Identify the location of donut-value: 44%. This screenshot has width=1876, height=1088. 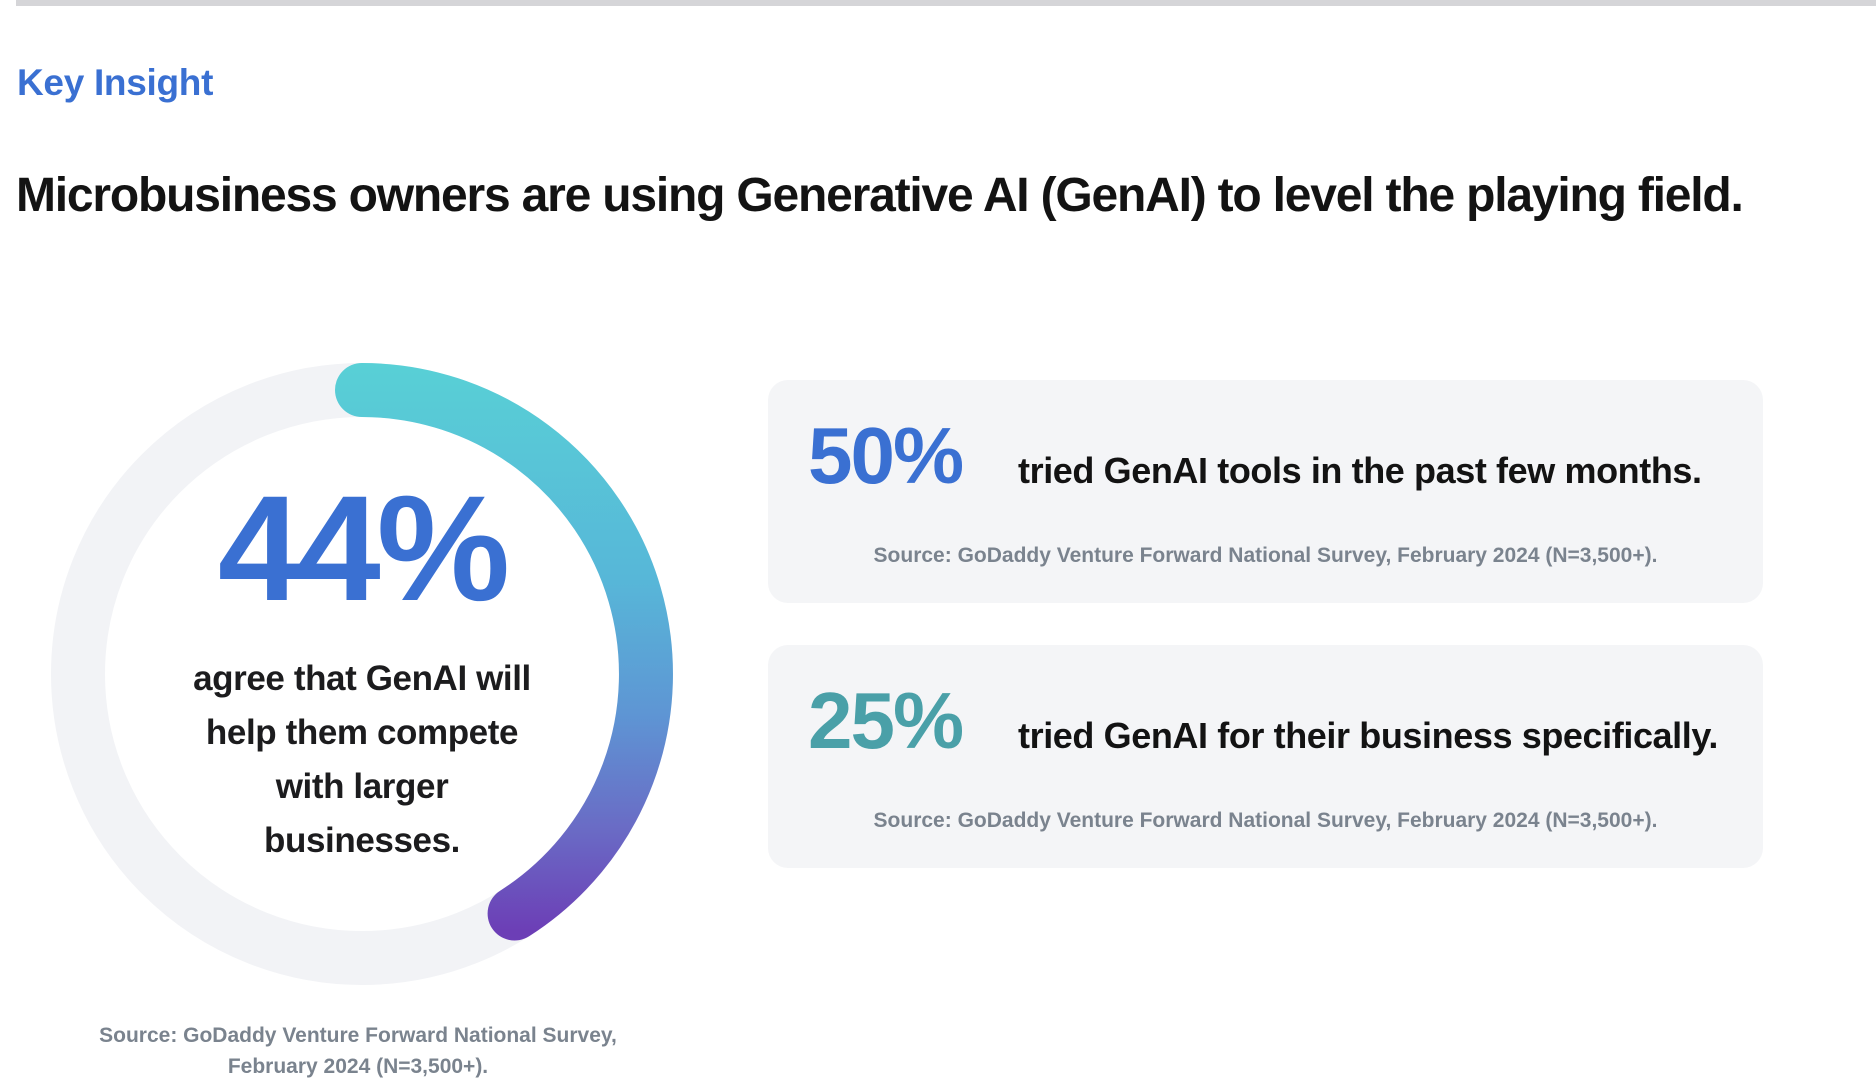
(363, 548).